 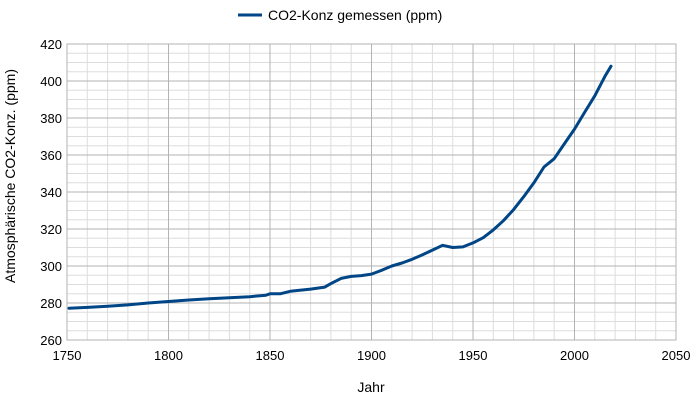 I want to click on legend: CO2-Konz gemessen (ppm), so click(x=340, y=15).